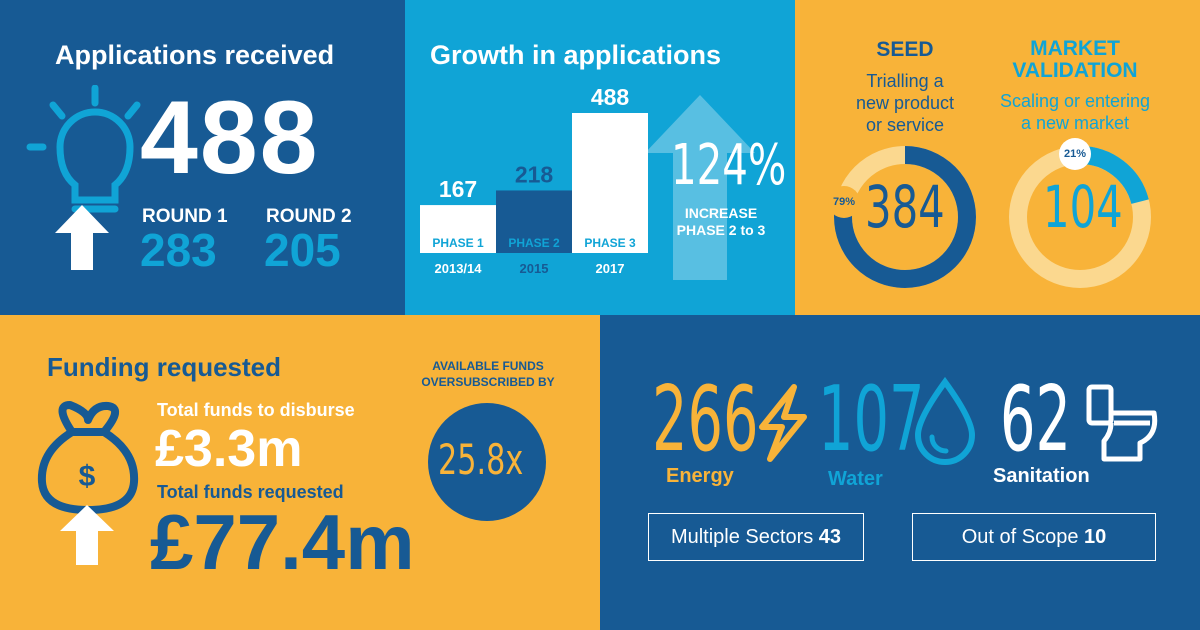  What do you see at coordinates (87, 476) in the screenshot?
I see `dollar-sign-icon: $` at bounding box center [87, 476].